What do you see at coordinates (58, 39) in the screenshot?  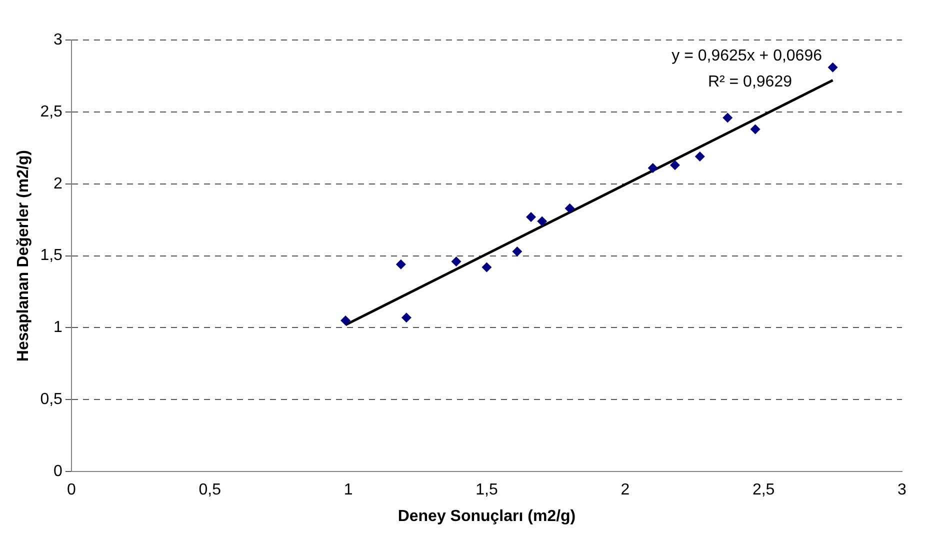 I see `y-tick-label: 3` at bounding box center [58, 39].